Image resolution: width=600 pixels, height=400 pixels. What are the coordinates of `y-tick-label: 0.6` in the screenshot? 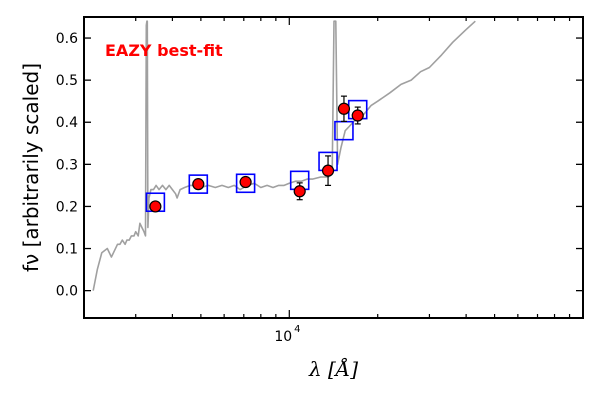 It's located at (67, 39).